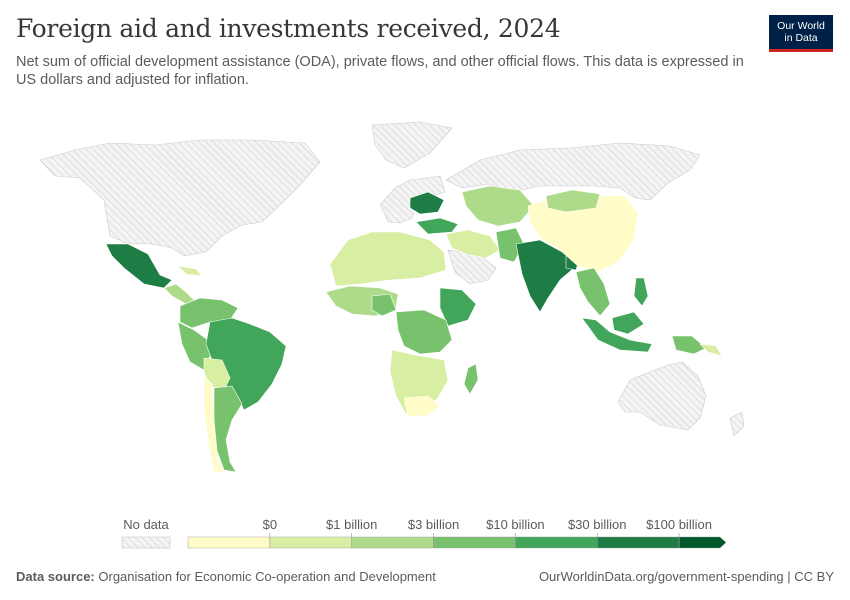 This screenshot has height=600, width=850. What do you see at coordinates (471, 379) in the screenshot?
I see `region-madagascar` at bounding box center [471, 379].